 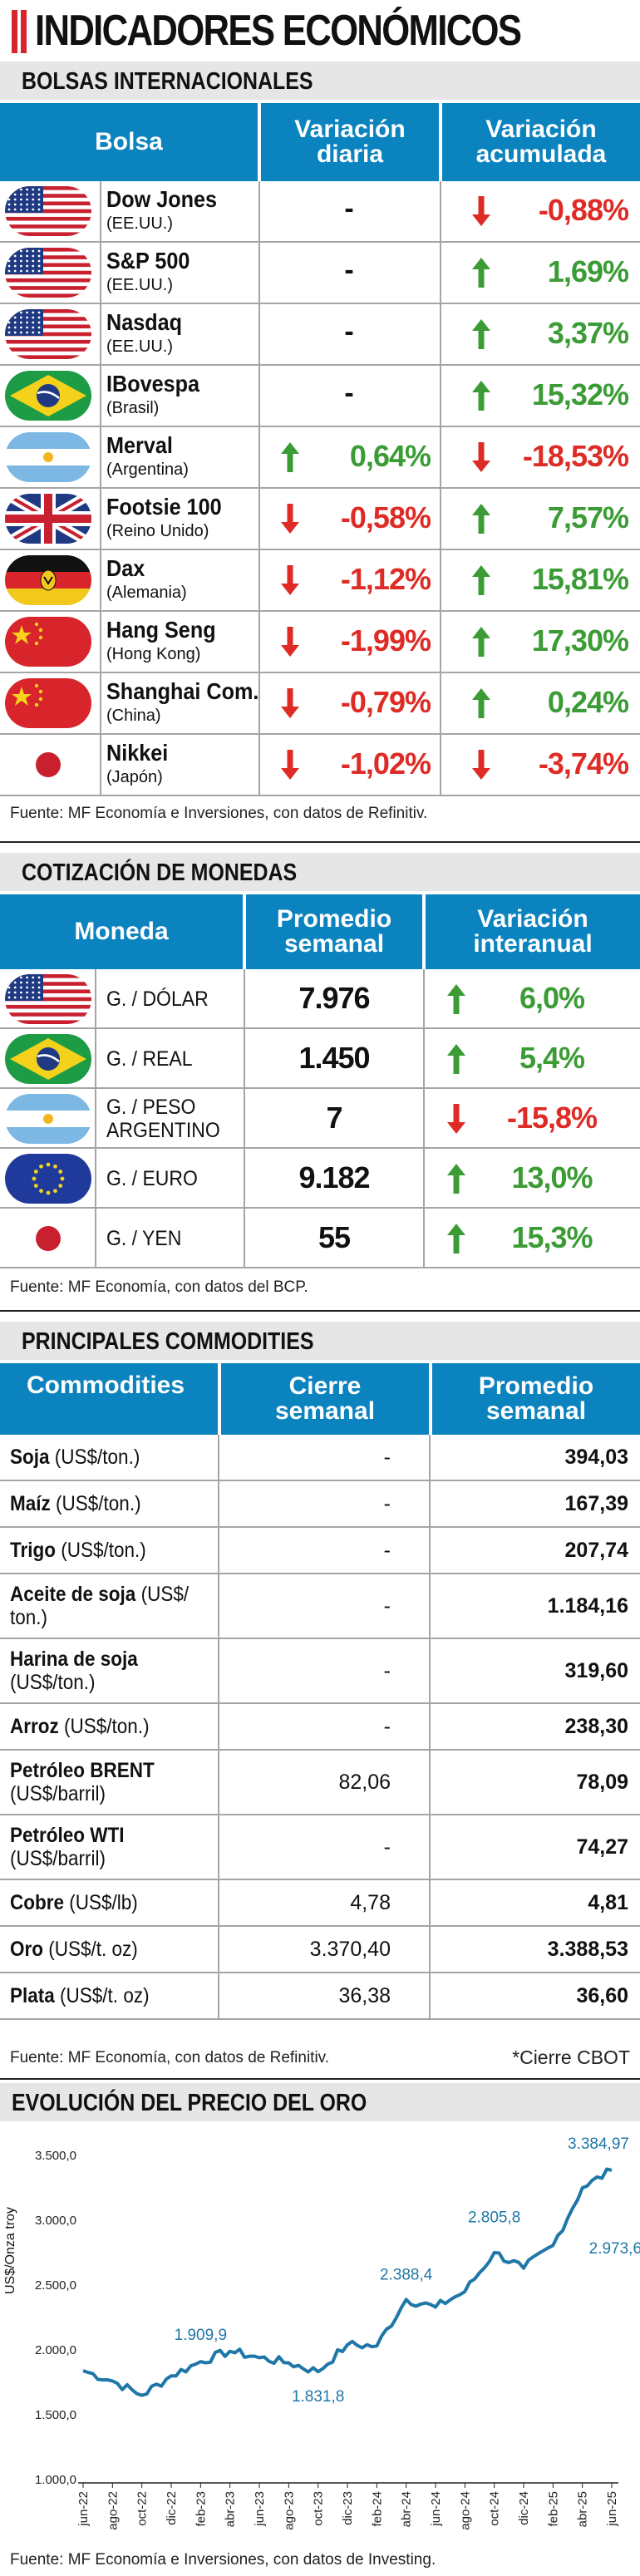 I want to click on currency-name: G. / REAL, so click(x=149, y=1059).